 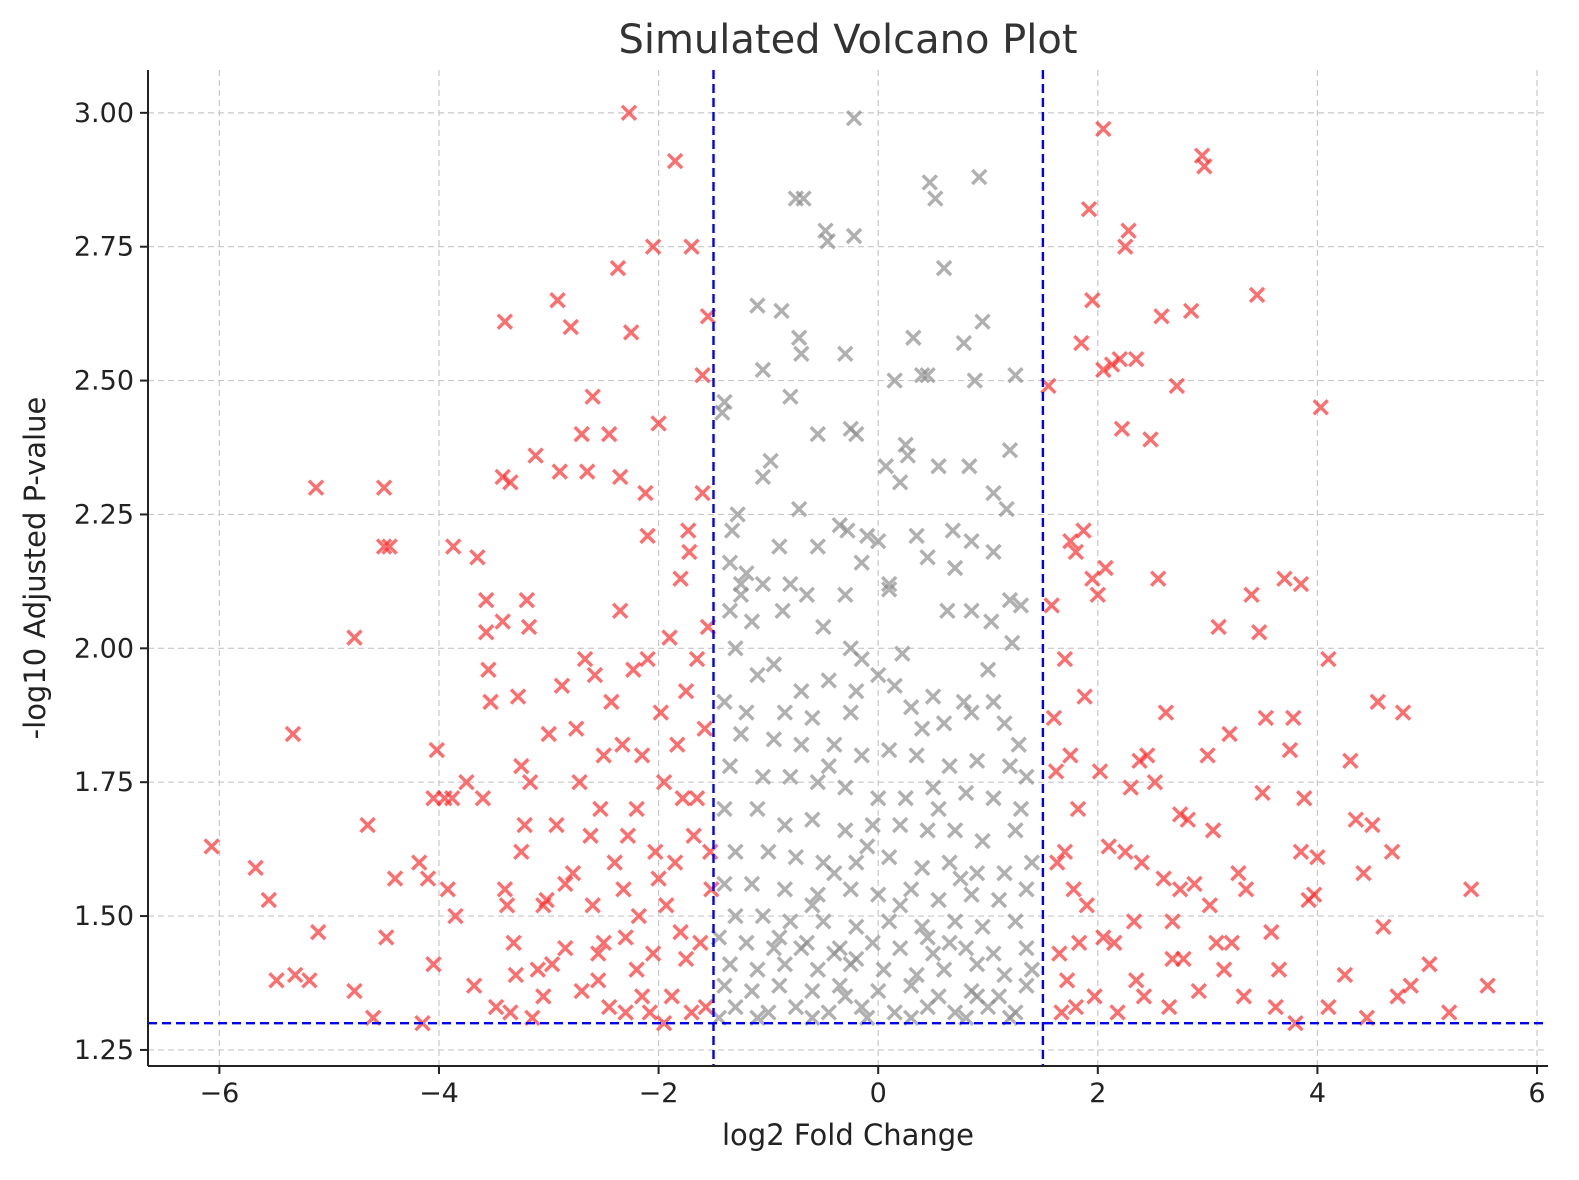 What do you see at coordinates (1536, 1093) in the screenshot?
I see `x-tick-label-6: 6` at bounding box center [1536, 1093].